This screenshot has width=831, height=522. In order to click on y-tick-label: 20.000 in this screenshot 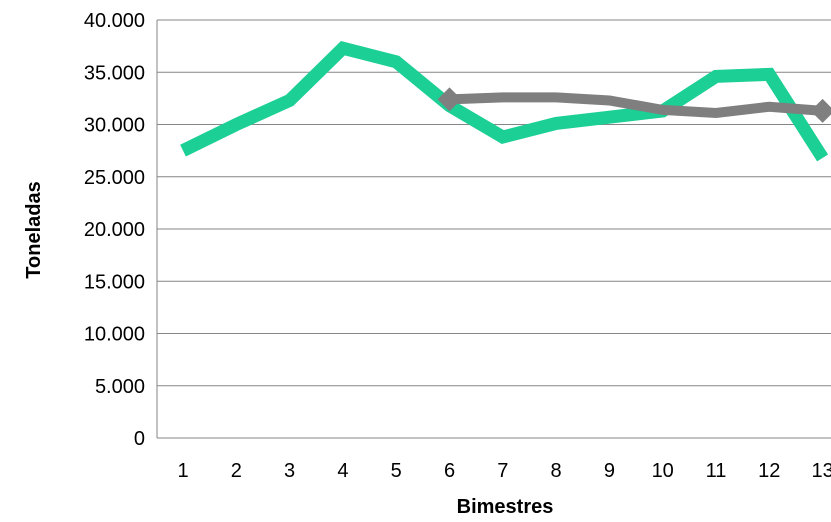, I will do `click(114, 230)`.